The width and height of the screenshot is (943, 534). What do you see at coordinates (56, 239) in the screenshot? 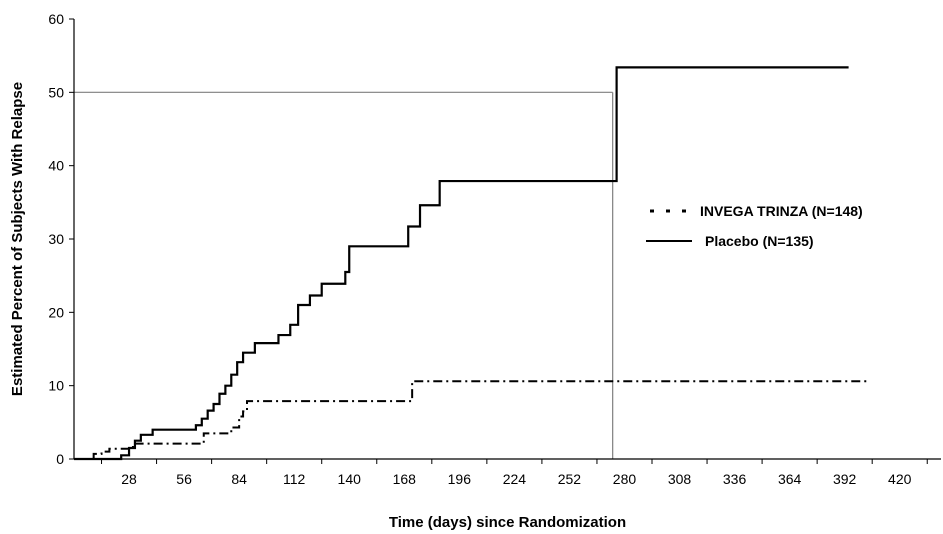
I see `y-tick-label: 30` at bounding box center [56, 239].